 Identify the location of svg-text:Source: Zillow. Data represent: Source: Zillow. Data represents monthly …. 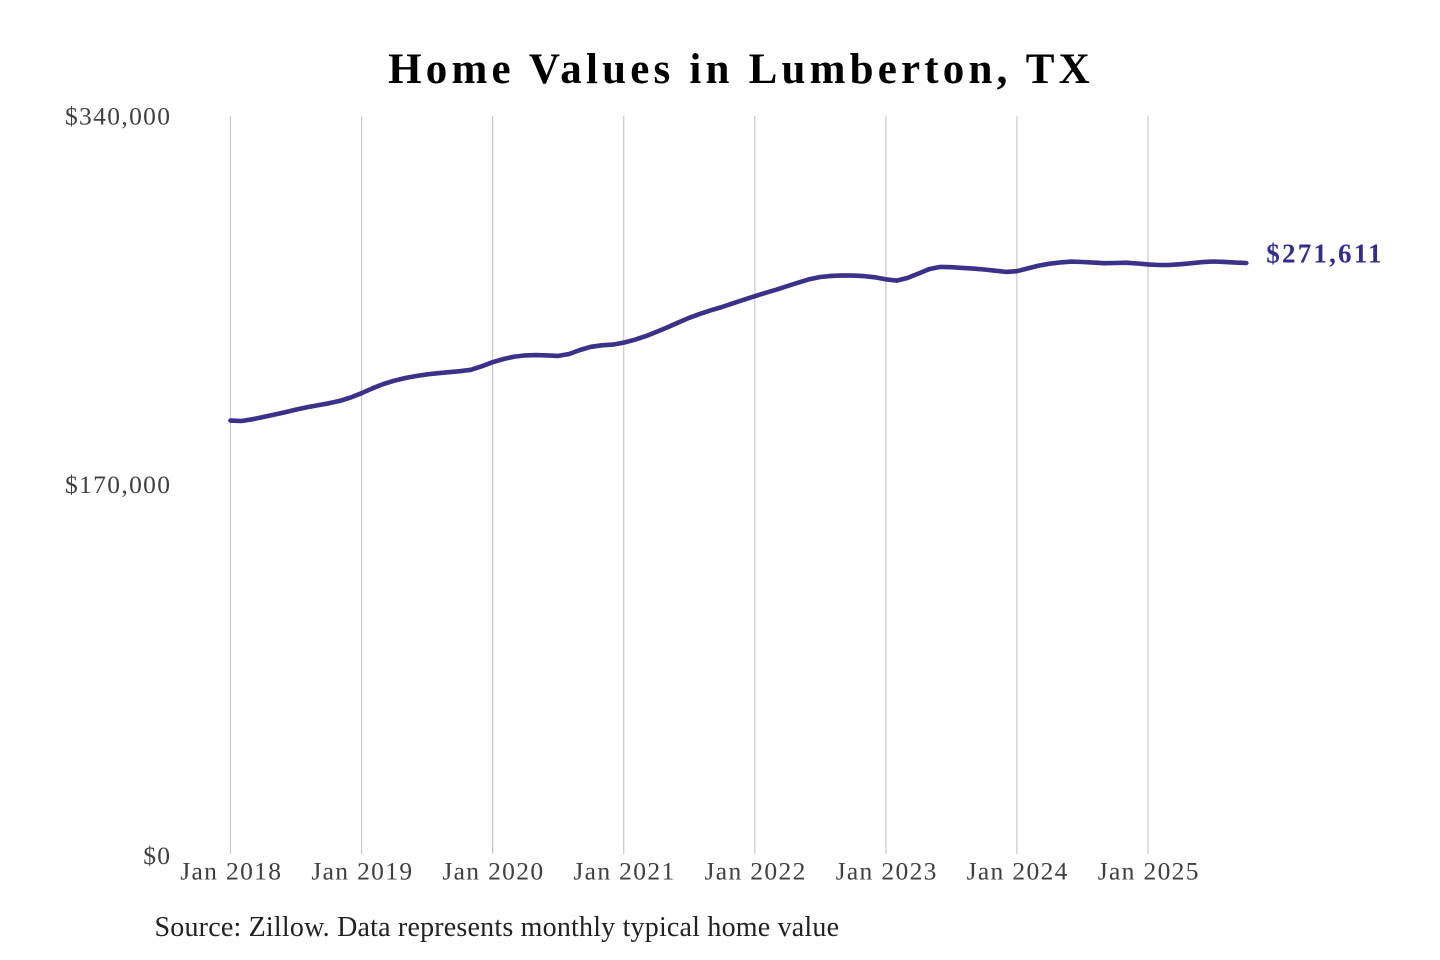
(497, 927).